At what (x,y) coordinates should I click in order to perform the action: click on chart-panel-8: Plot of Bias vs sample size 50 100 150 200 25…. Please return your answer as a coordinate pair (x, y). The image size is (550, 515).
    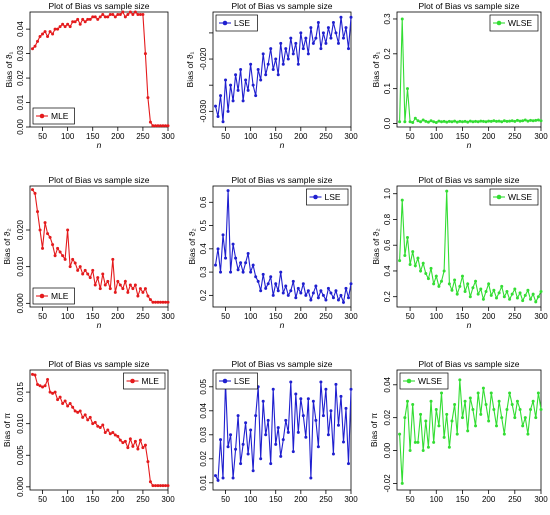
    Looking at the image, I should click on (278, 431).